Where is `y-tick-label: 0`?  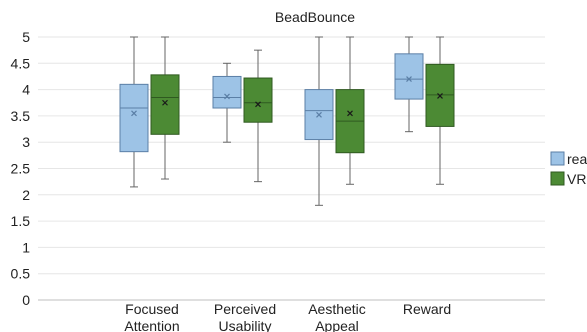
y-tick-label: 0 is located at coordinates (26, 300).